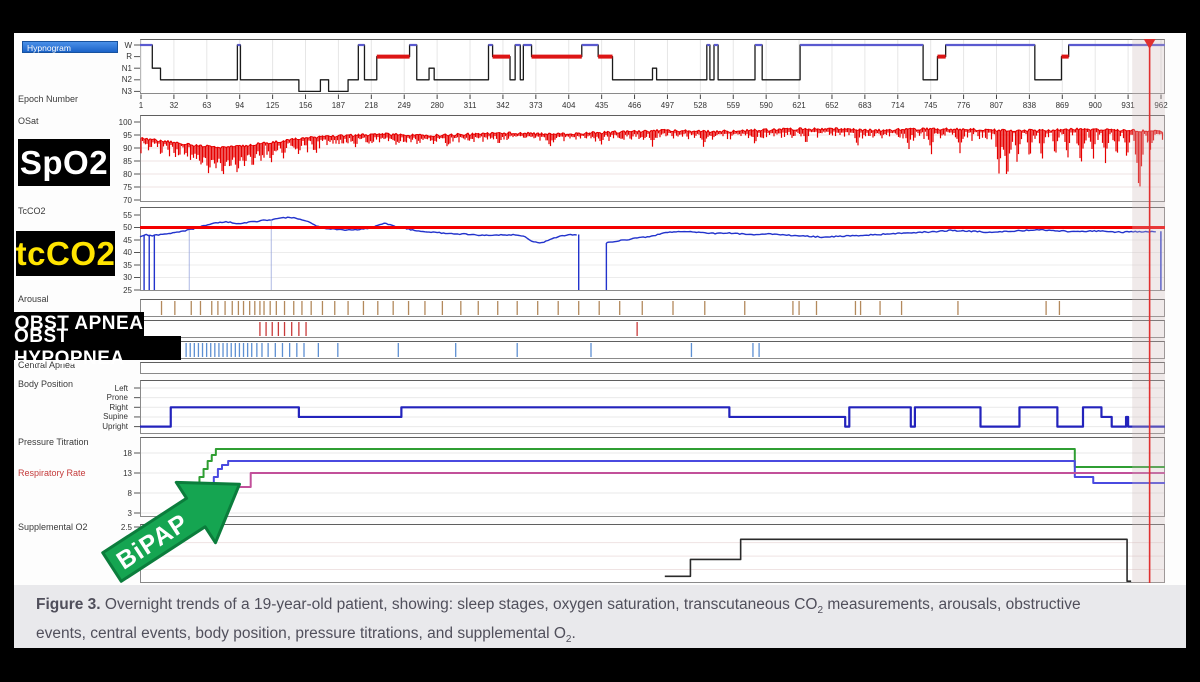  I want to click on epoch-tick-label: 249, so click(404, 105).